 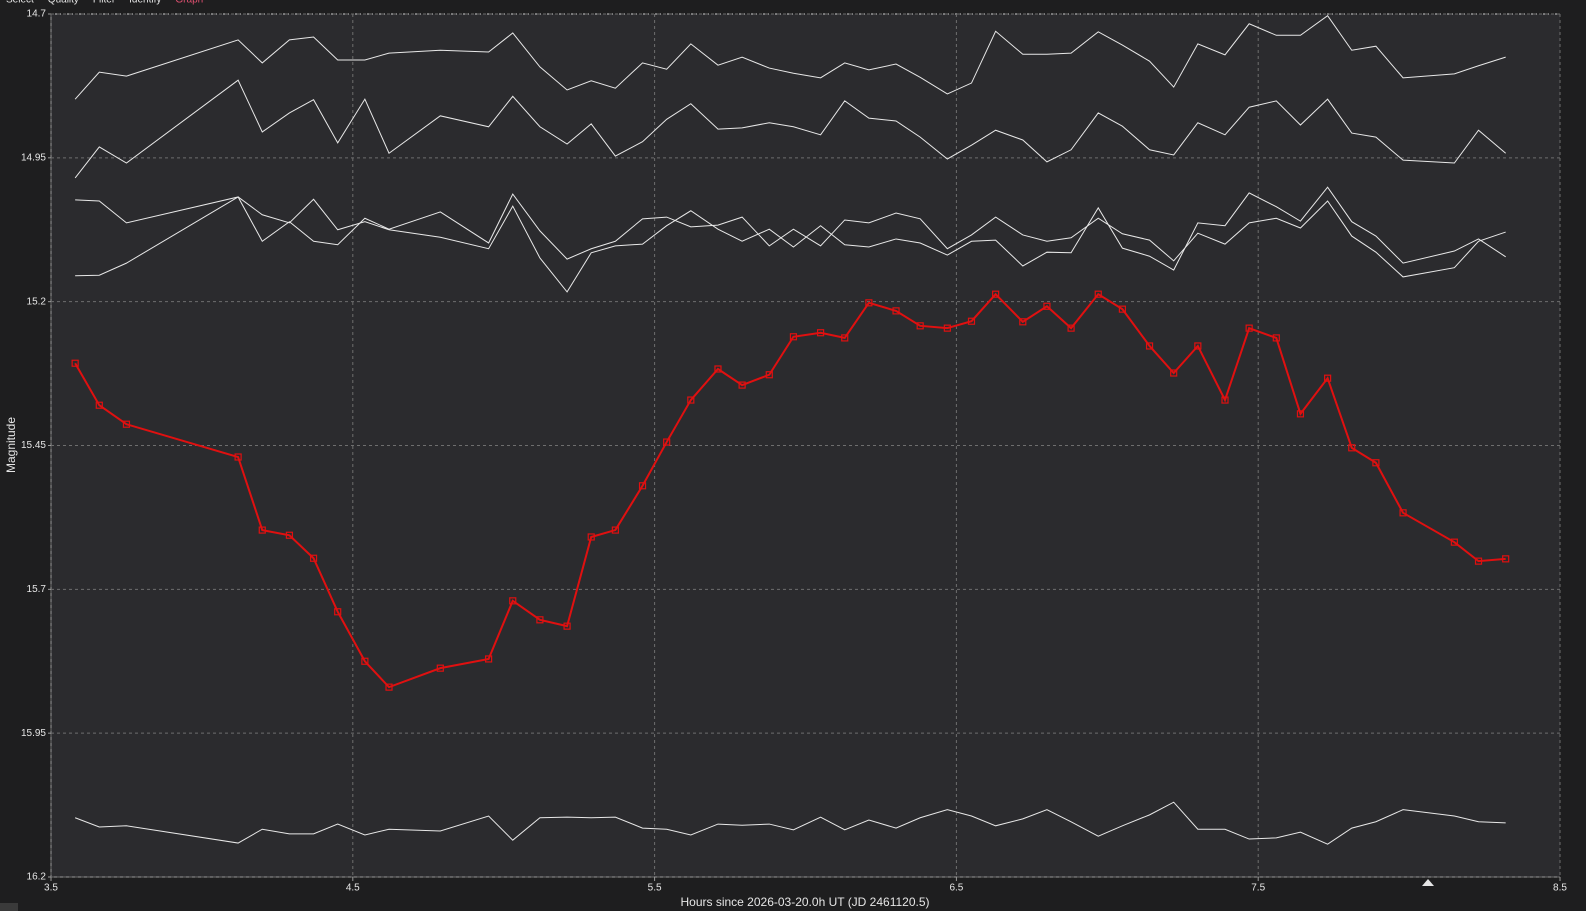 What do you see at coordinates (145, 3) in the screenshot?
I see `tab: Identify` at bounding box center [145, 3].